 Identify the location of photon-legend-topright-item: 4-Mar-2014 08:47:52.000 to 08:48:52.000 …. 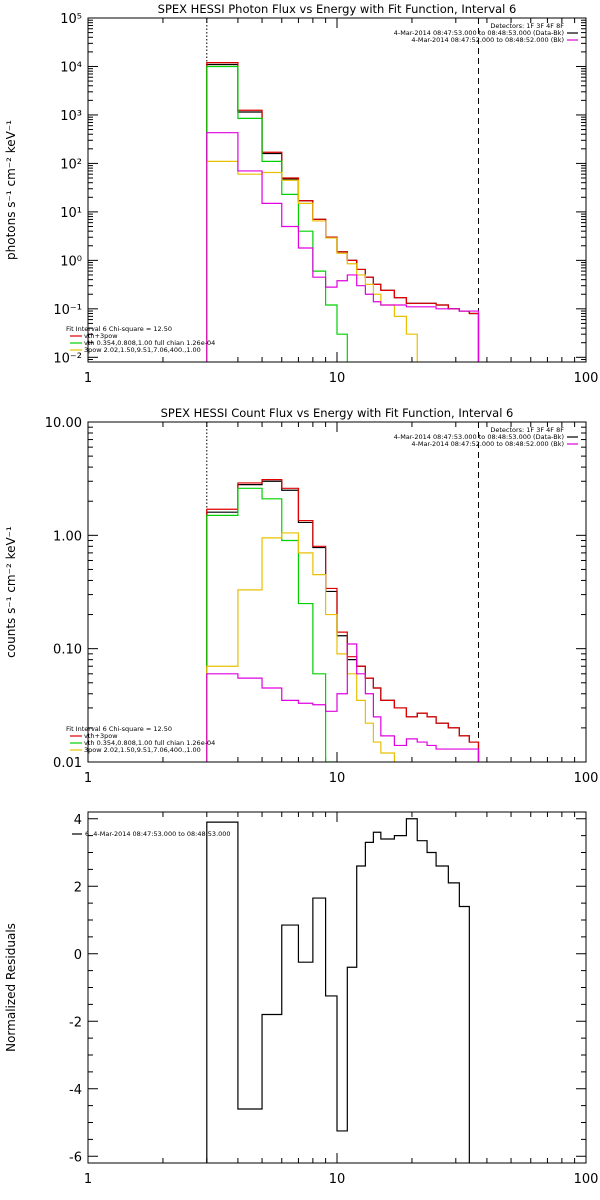
(487, 40).